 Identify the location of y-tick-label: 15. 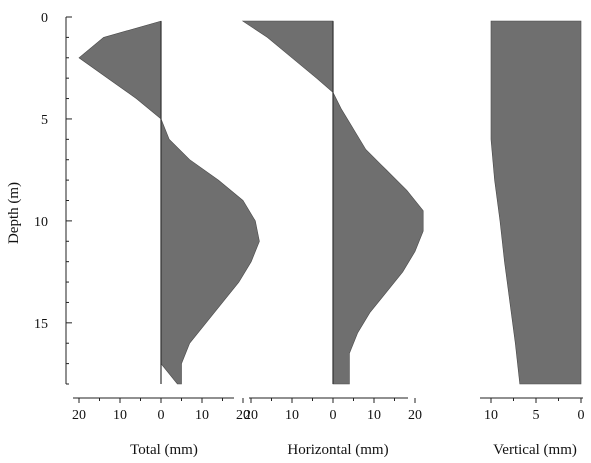
(41, 324).